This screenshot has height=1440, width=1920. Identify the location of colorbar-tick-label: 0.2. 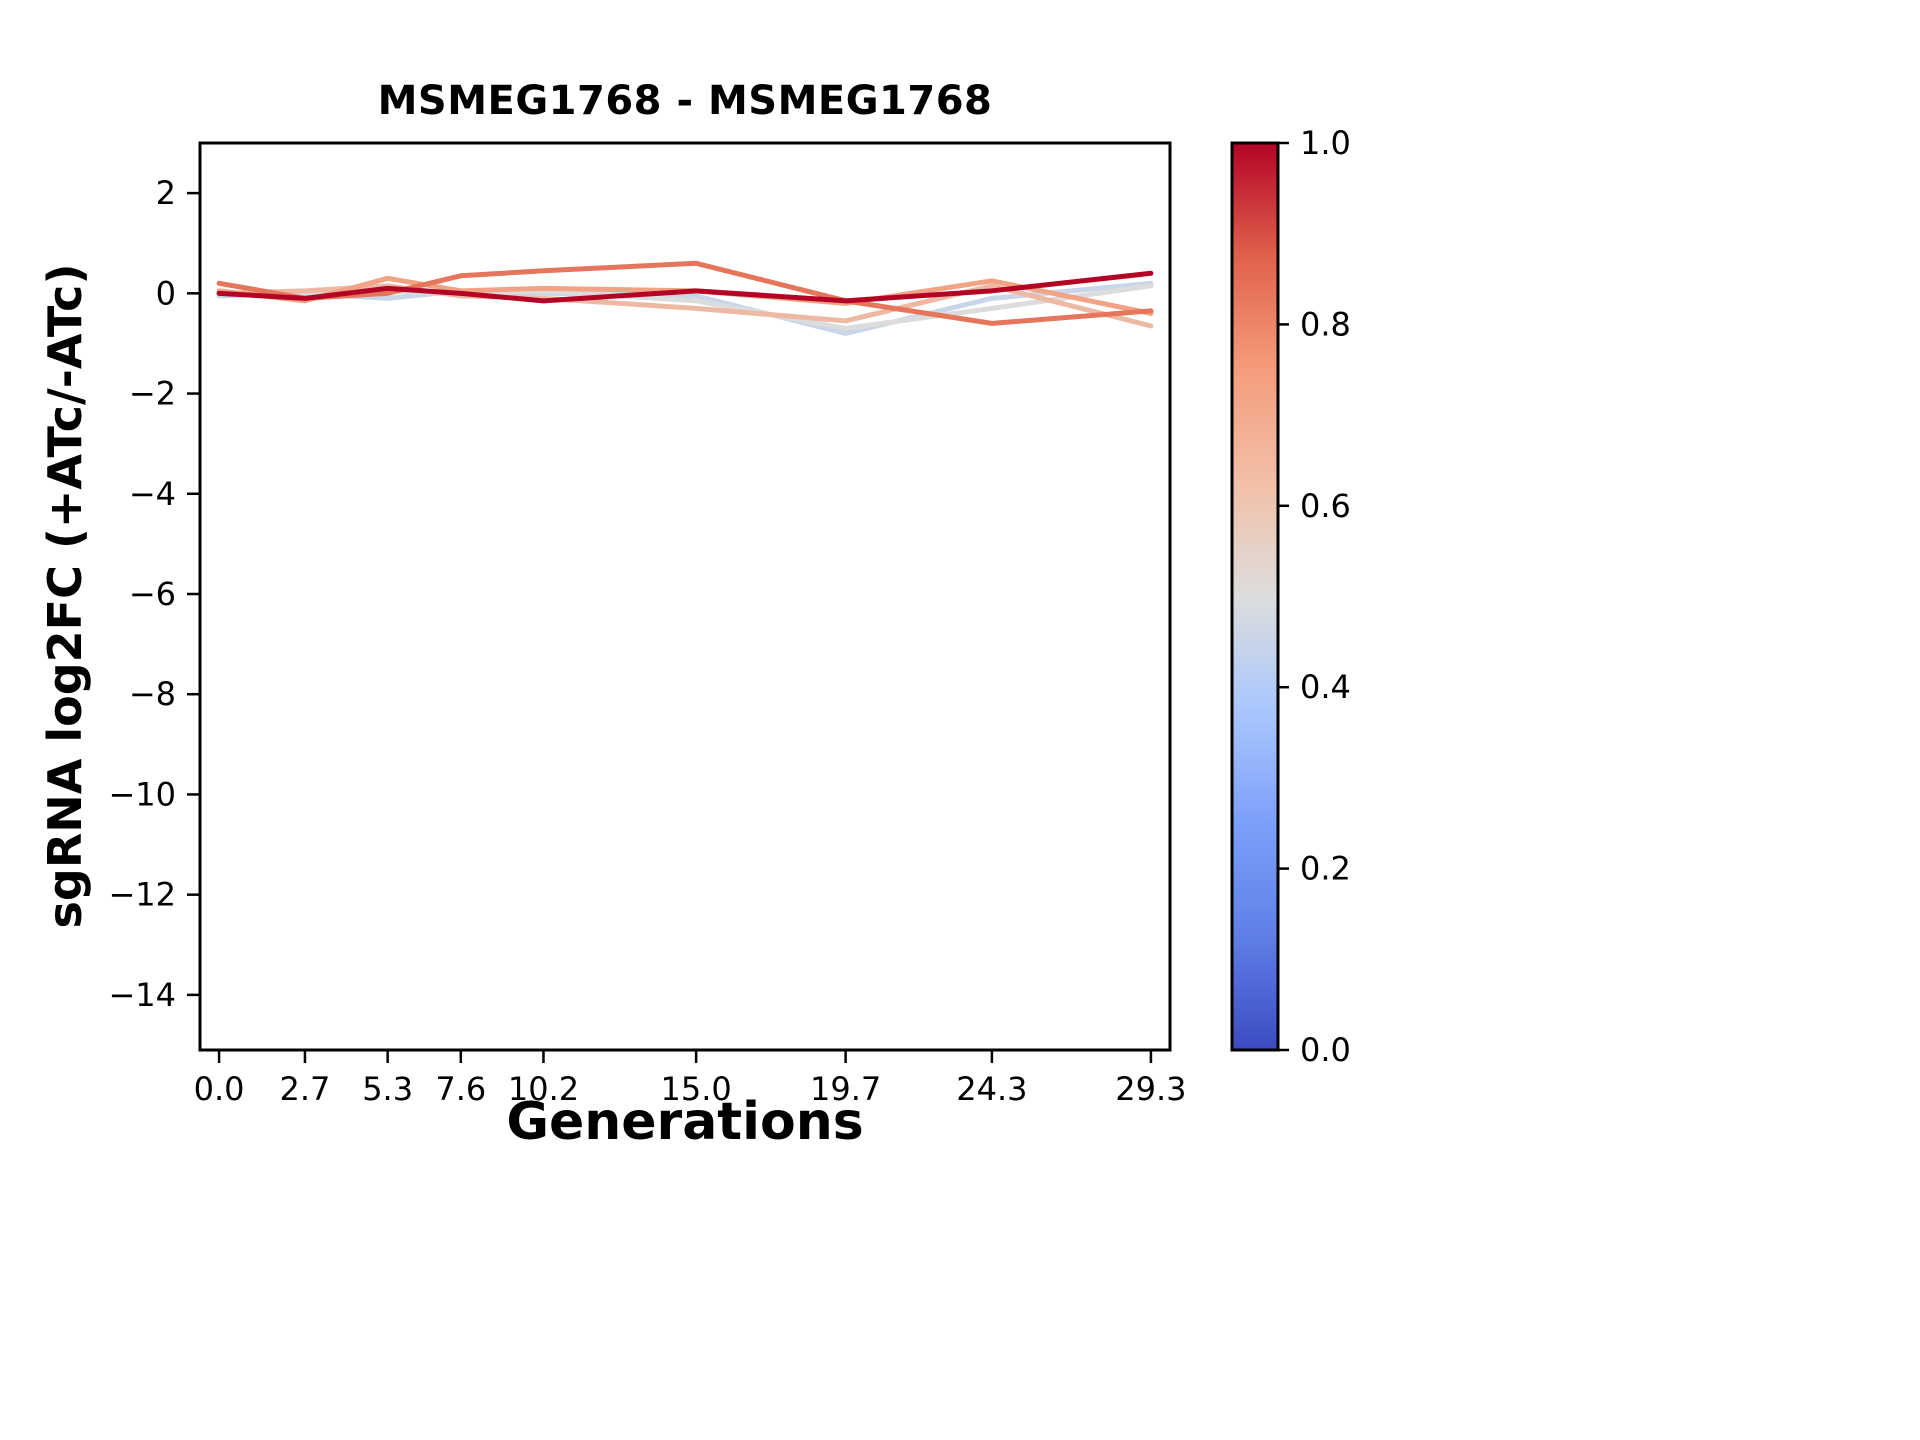
(1325, 869).